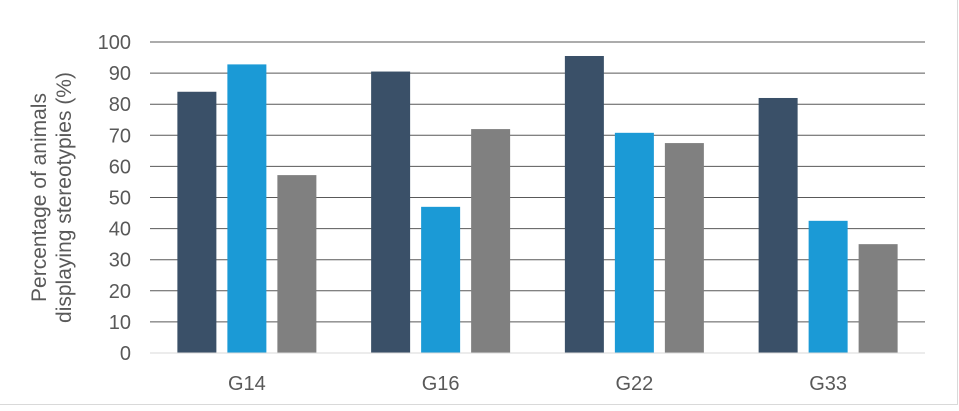 Image resolution: width=959 pixels, height=411 pixels. Describe the element at coordinates (120, 167) in the screenshot. I see `y-tick-label: 60` at that location.